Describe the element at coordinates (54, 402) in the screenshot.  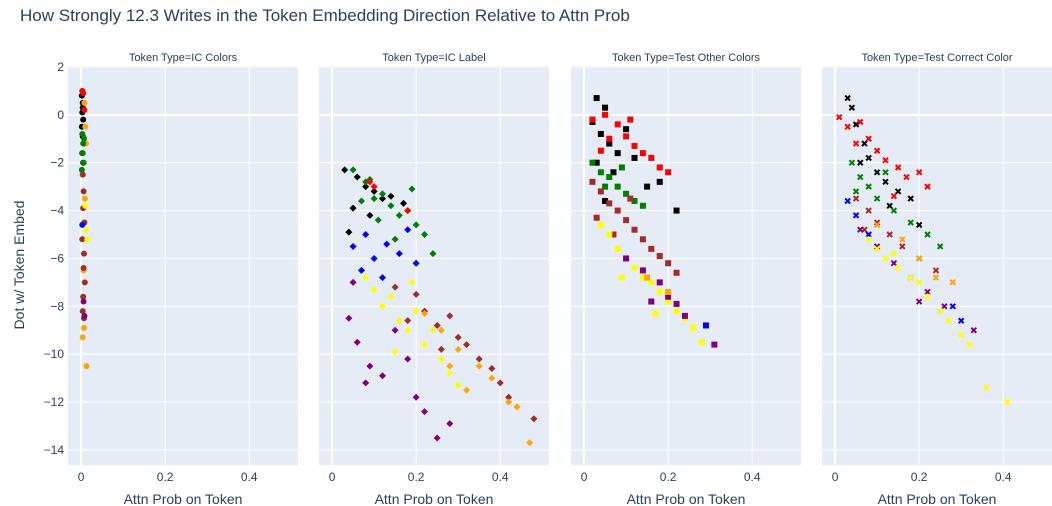
I see `y-tick-label: −12` at that location.